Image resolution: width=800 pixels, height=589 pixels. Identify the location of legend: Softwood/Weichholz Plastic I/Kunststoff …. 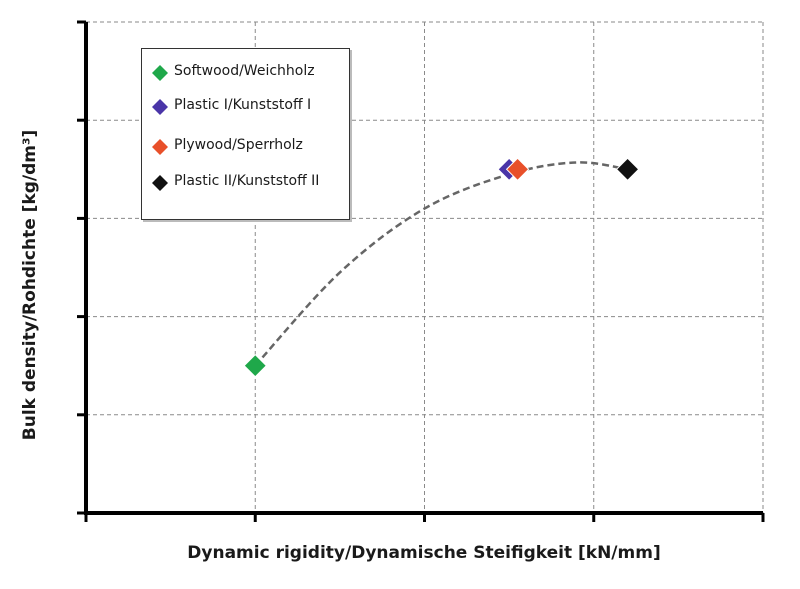
(245, 134).